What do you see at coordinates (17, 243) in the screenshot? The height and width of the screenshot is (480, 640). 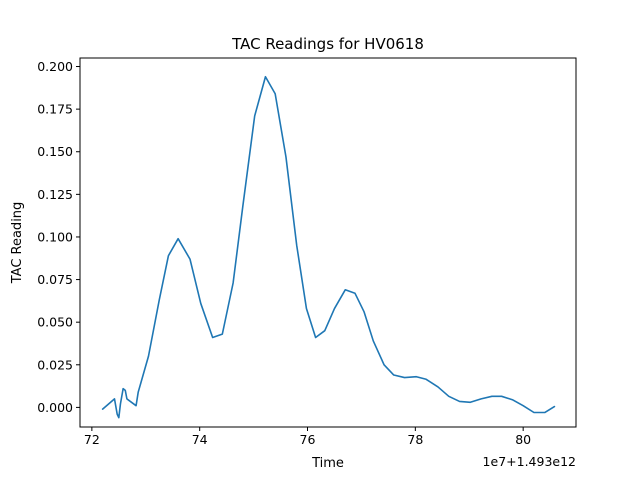 I see `y-axis-label: TAC Reading` at bounding box center [17, 243].